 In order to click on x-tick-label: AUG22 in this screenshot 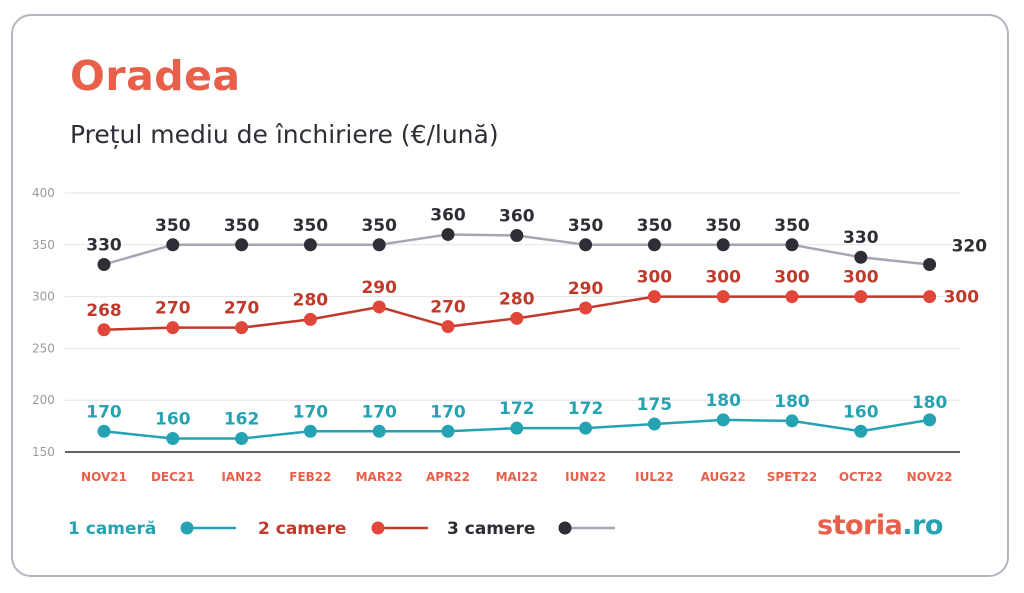, I will do `click(723, 477)`.